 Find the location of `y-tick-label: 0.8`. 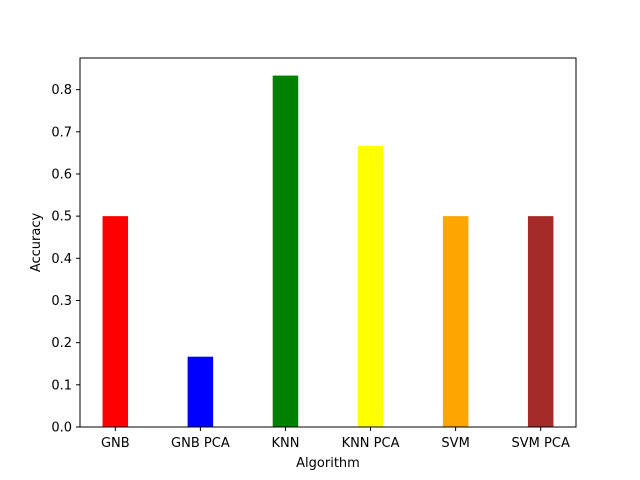

y-tick-label: 0.8 is located at coordinates (61, 90).